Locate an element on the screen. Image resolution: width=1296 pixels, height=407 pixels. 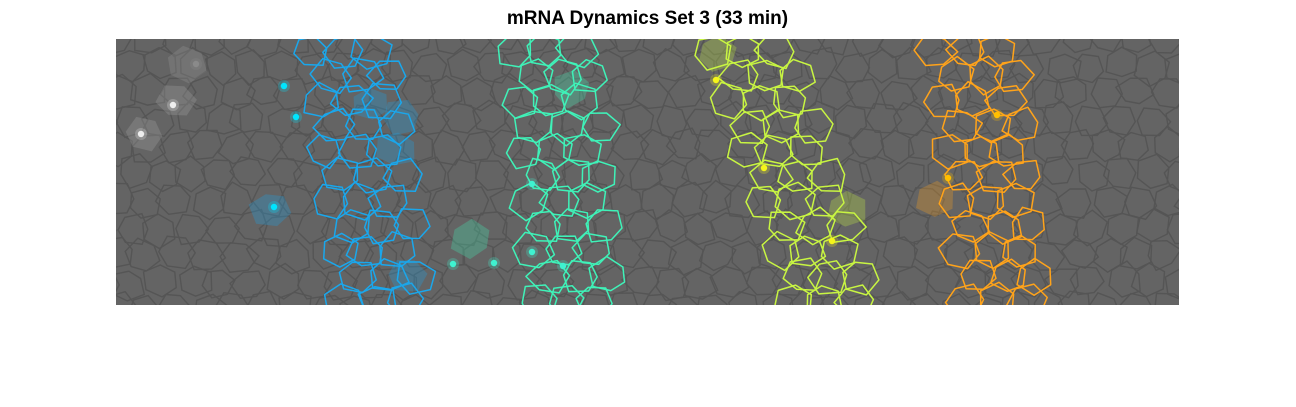
stripe-3-outlines is located at coordinates (787, 172).